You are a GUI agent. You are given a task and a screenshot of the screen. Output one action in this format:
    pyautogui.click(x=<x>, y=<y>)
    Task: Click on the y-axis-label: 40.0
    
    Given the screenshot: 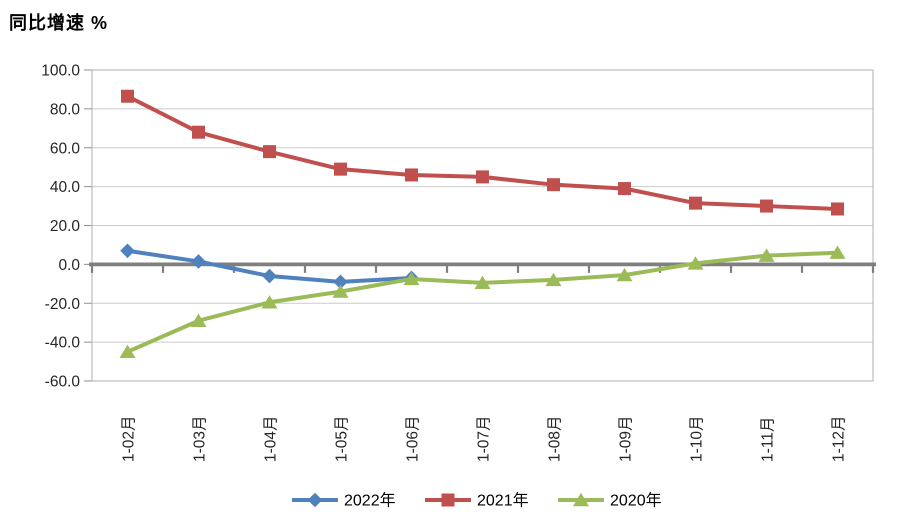 What is the action you would take?
    pyautogui.click(x=65, y=187)
    